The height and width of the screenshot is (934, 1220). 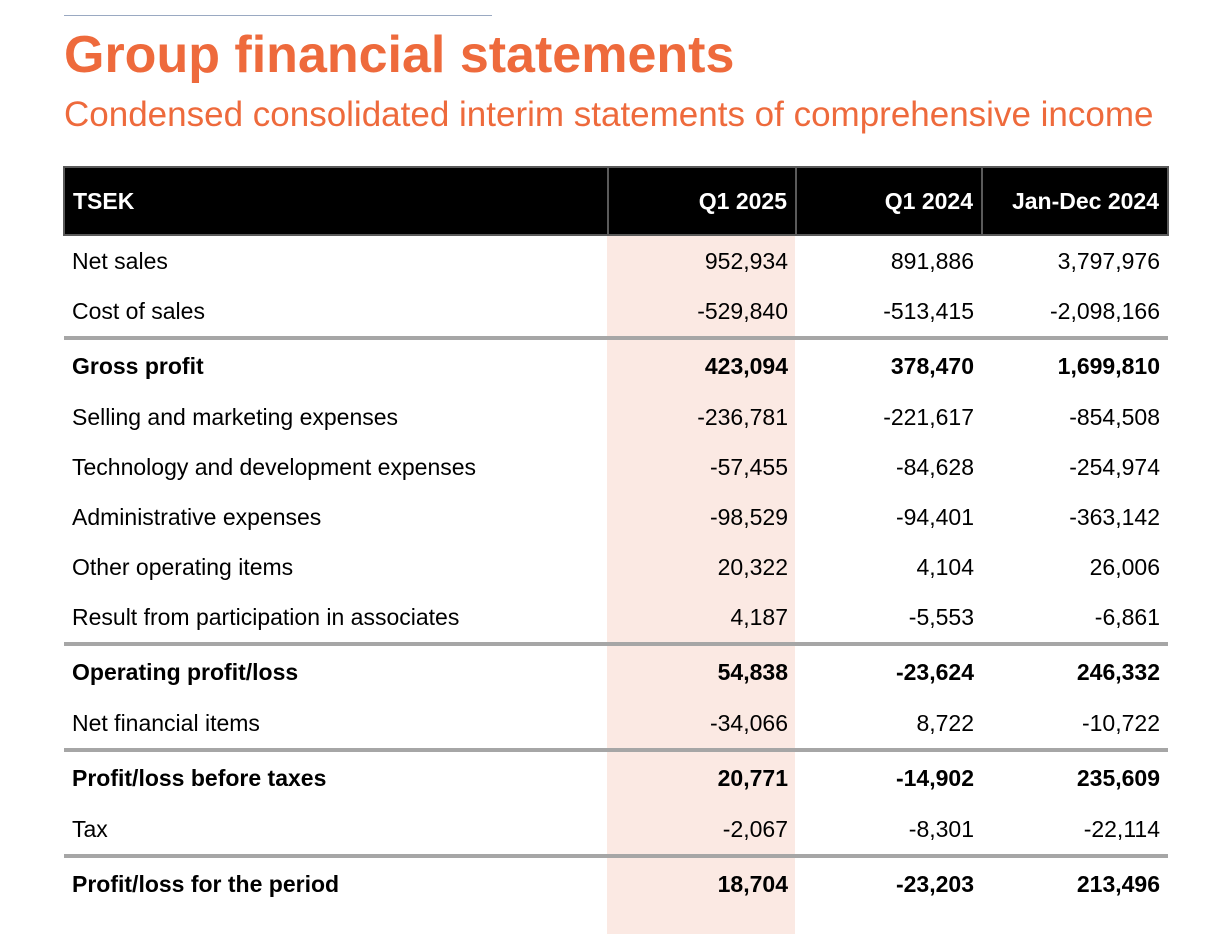 I want to click on cell-jan-dec-2024: -22,114, so click(x=1121, y=828).